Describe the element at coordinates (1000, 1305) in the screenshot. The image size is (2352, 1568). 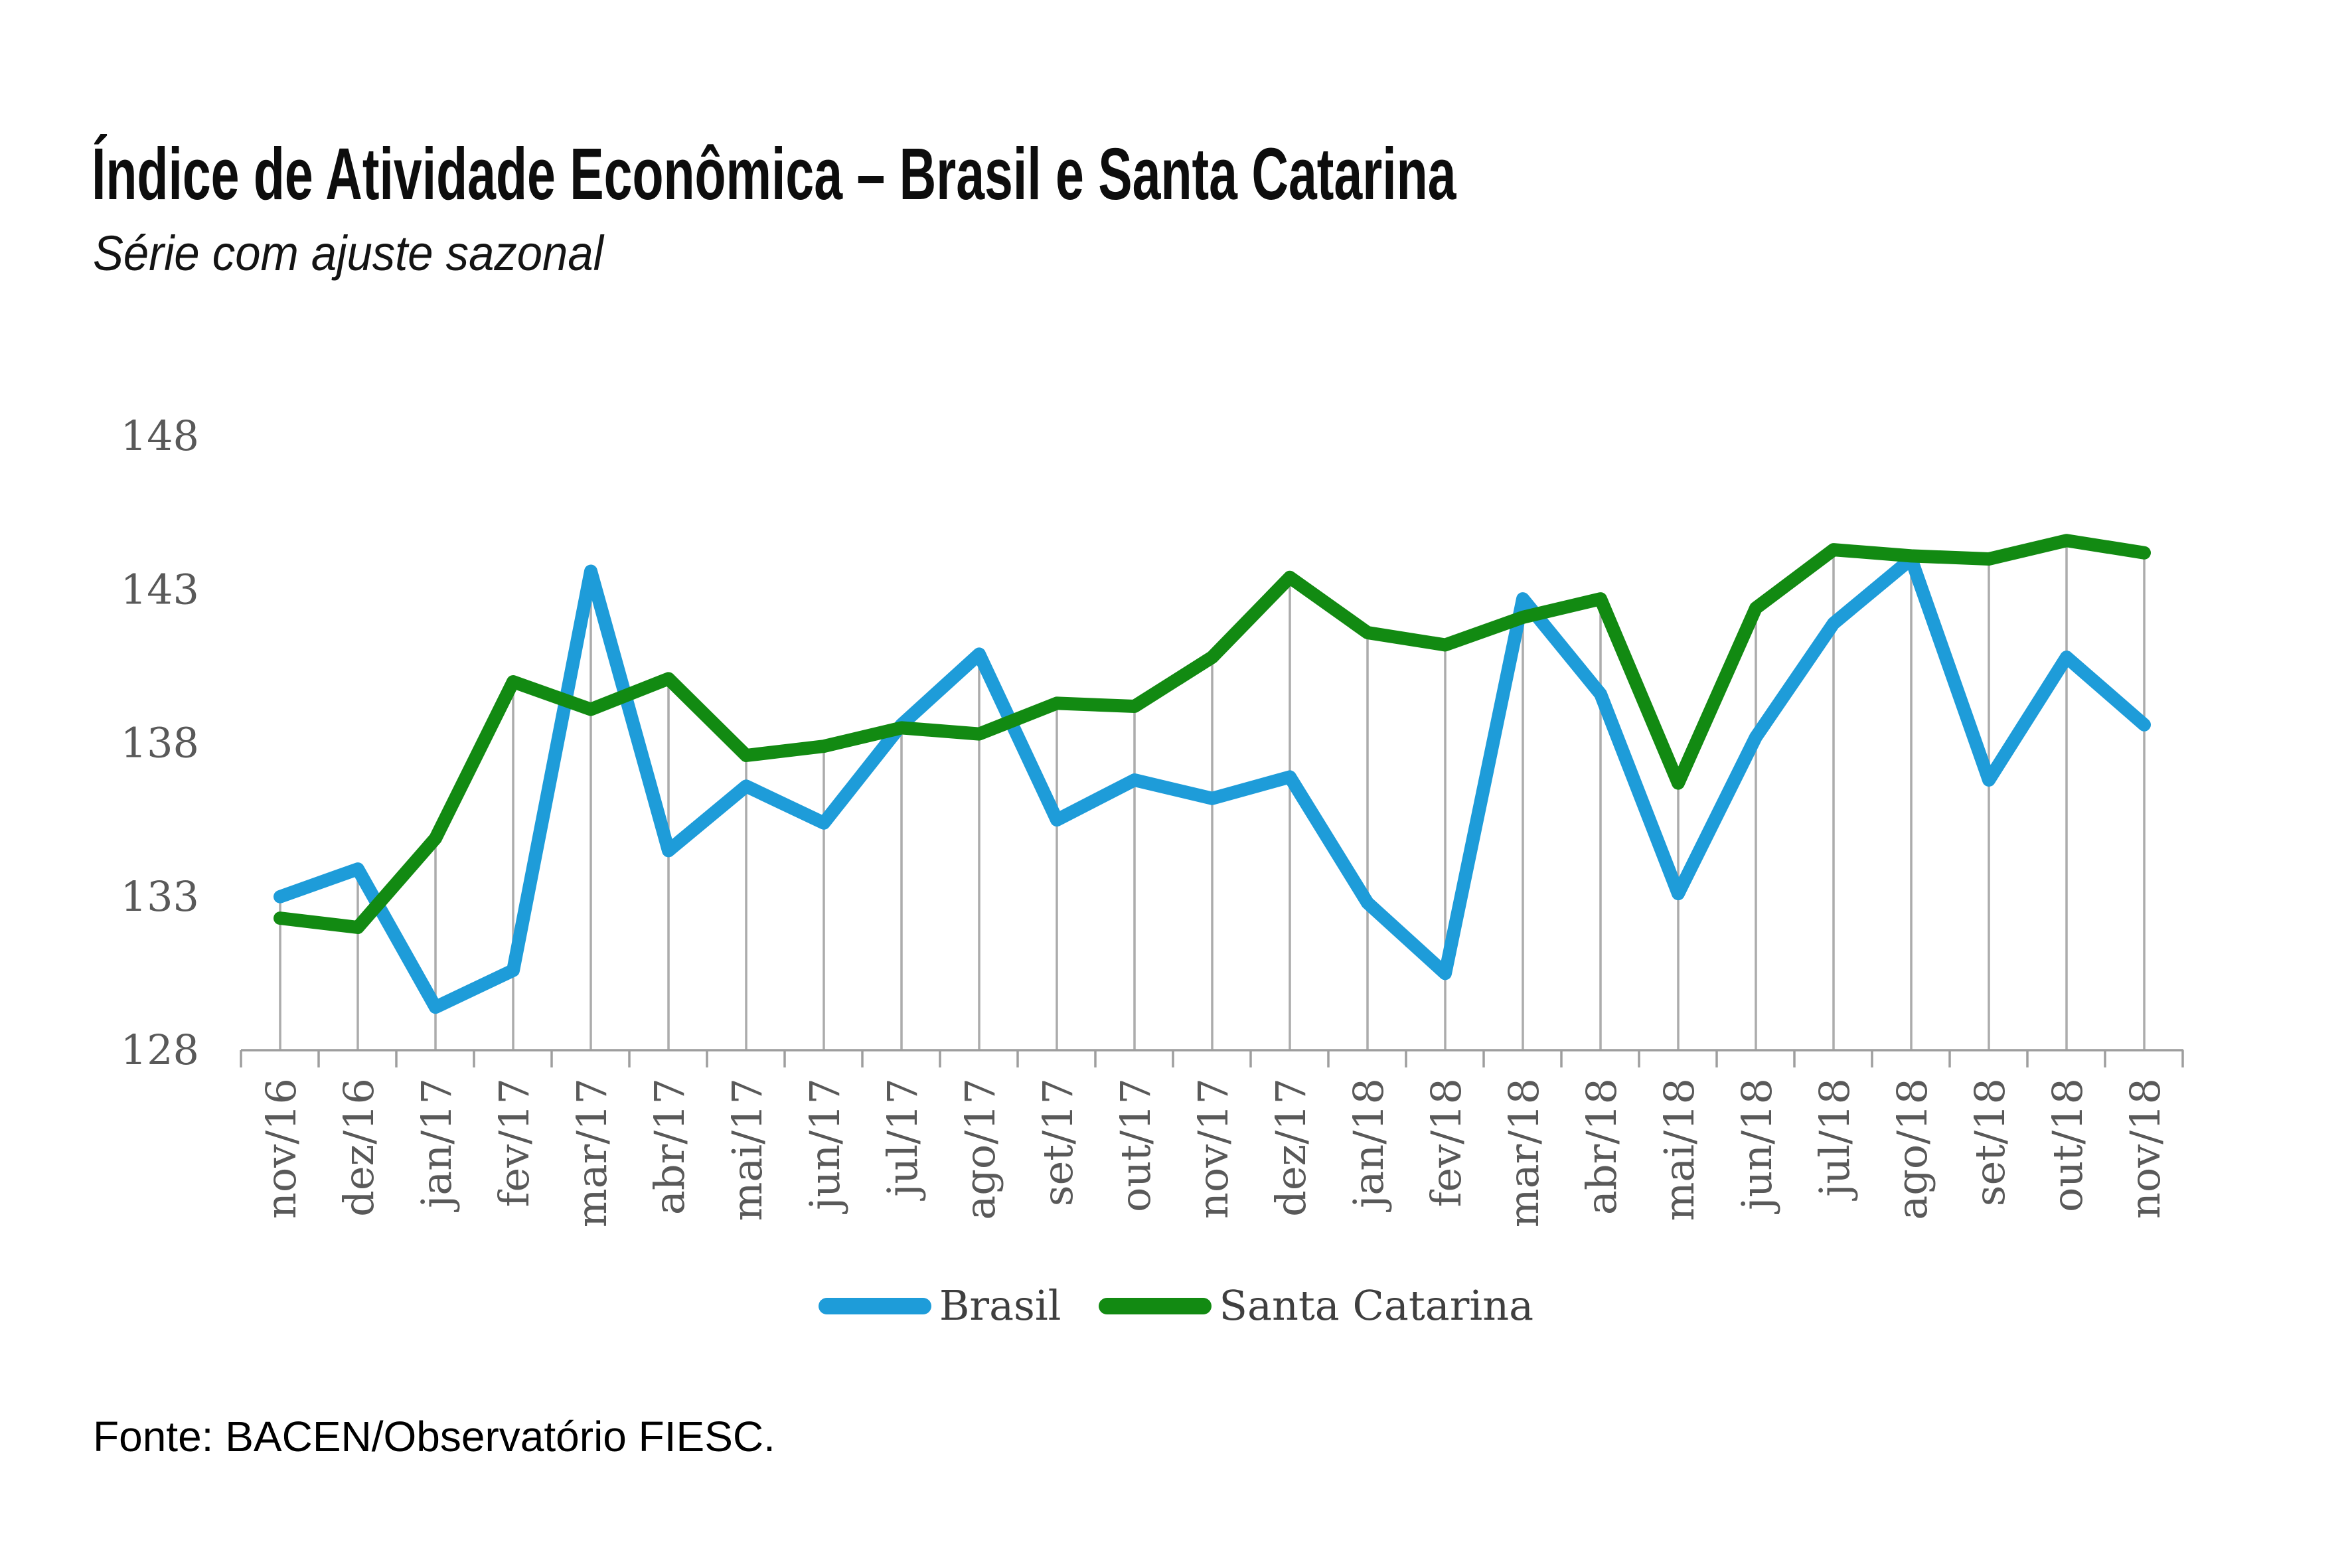
I see `brasil-legend-label: Brasil` at that location.